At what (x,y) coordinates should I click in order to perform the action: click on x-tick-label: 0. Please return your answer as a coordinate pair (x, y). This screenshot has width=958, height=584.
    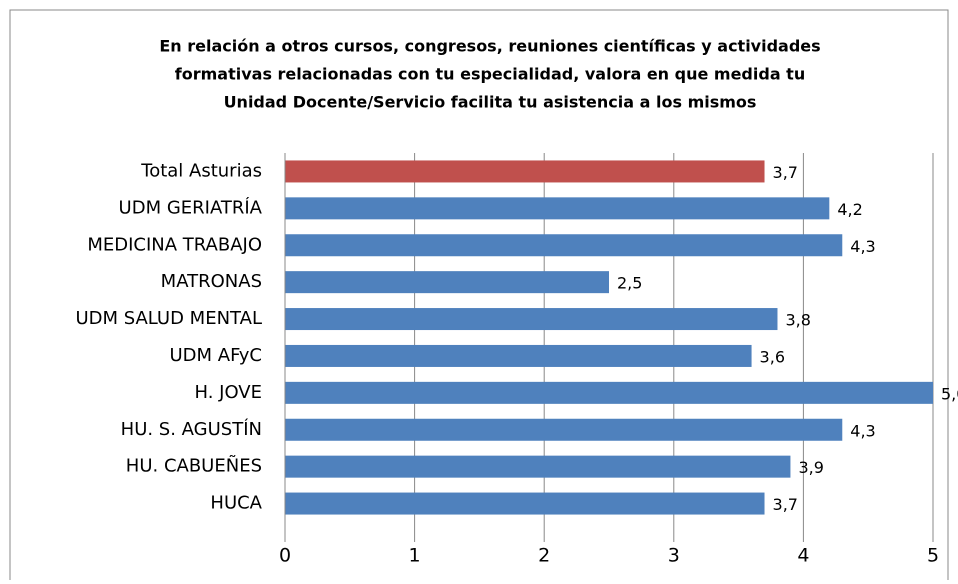
    Looking at the image, I should click on (285, 556).